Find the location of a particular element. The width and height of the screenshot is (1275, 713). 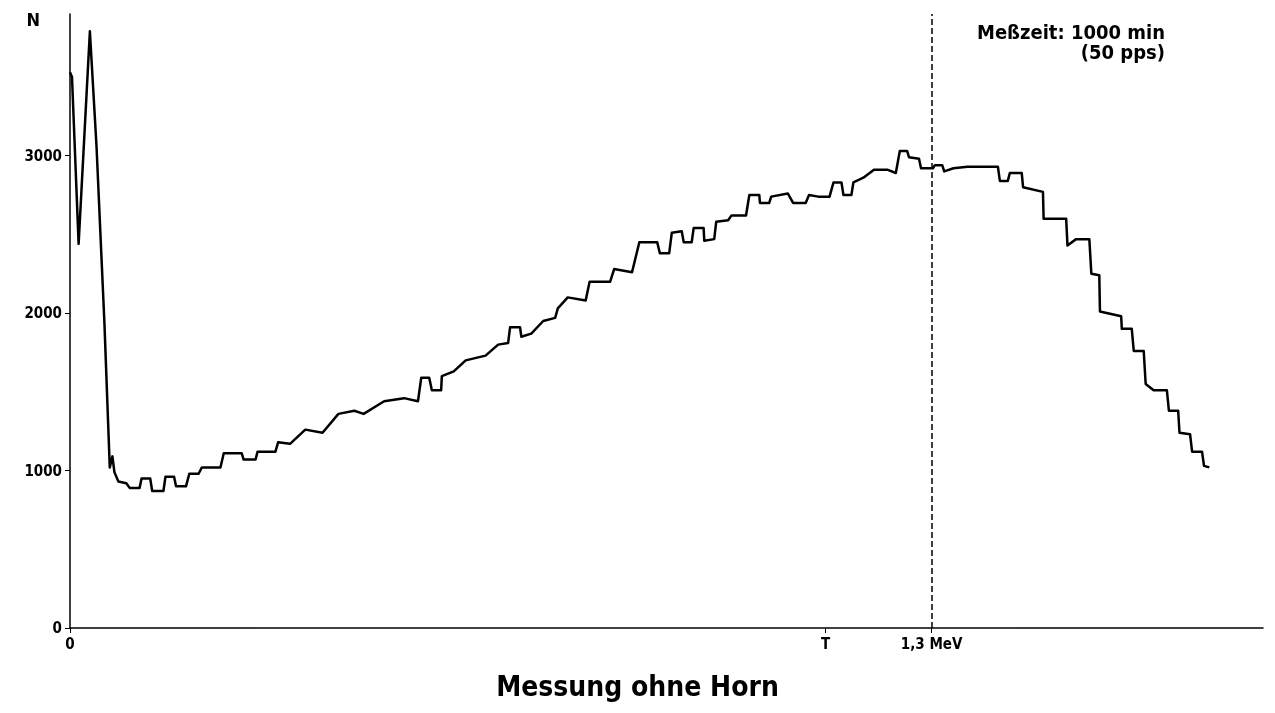

text: Messung ohne Horn is located at coordinates (637, 686).